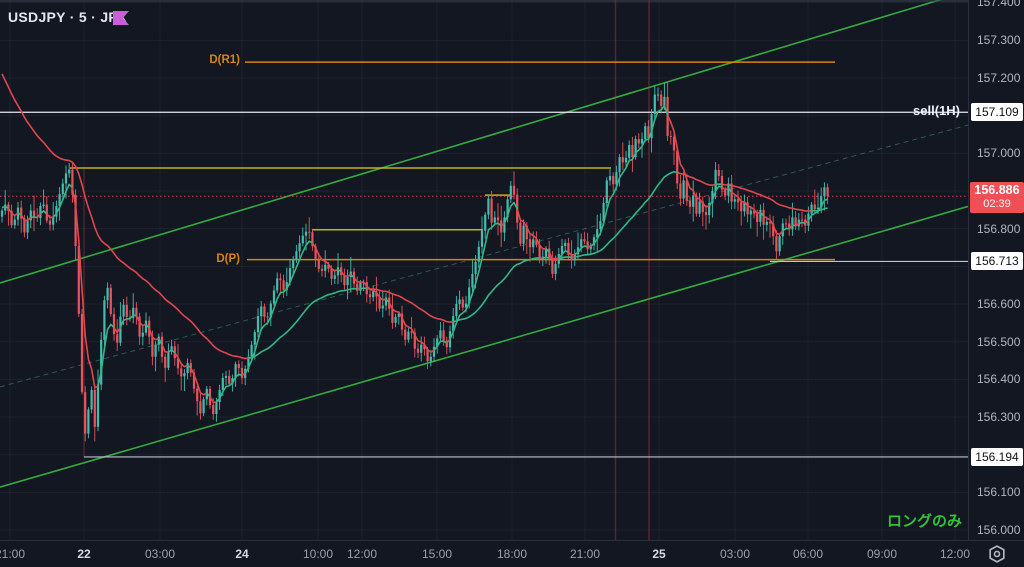 The width and height of the screenshot is (1024, 567). I want to click on last-price-box: 156.886 02:39, so click(997, 197).